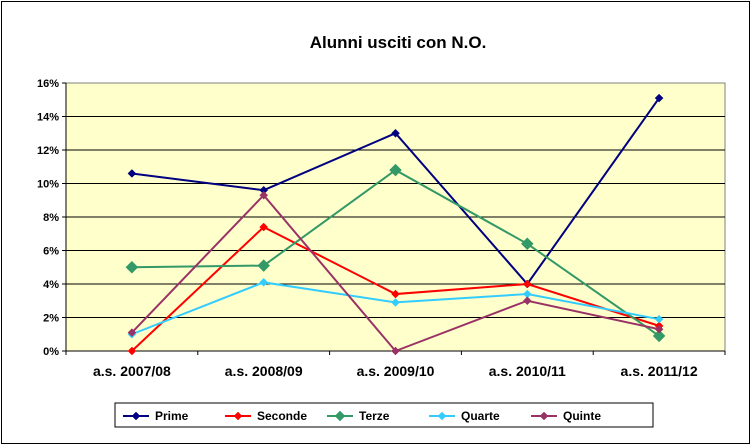  I want to click on y-tick-label: 2%, so click(51, 319).